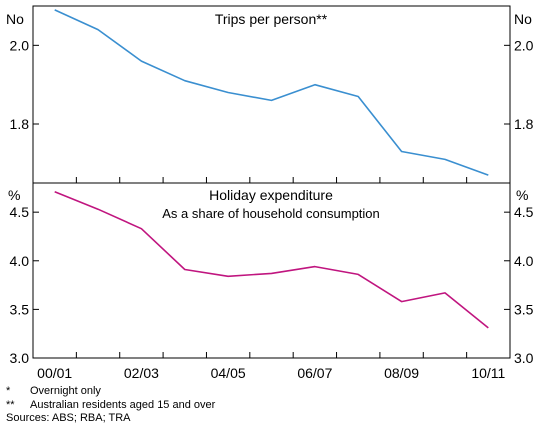 This screenshot has width=541, height=432. What do you see at coordinates (524, 261) in the screenshot?
I see `bottom-ytick-label-right: 4.0` at bounding box center [524, 261].